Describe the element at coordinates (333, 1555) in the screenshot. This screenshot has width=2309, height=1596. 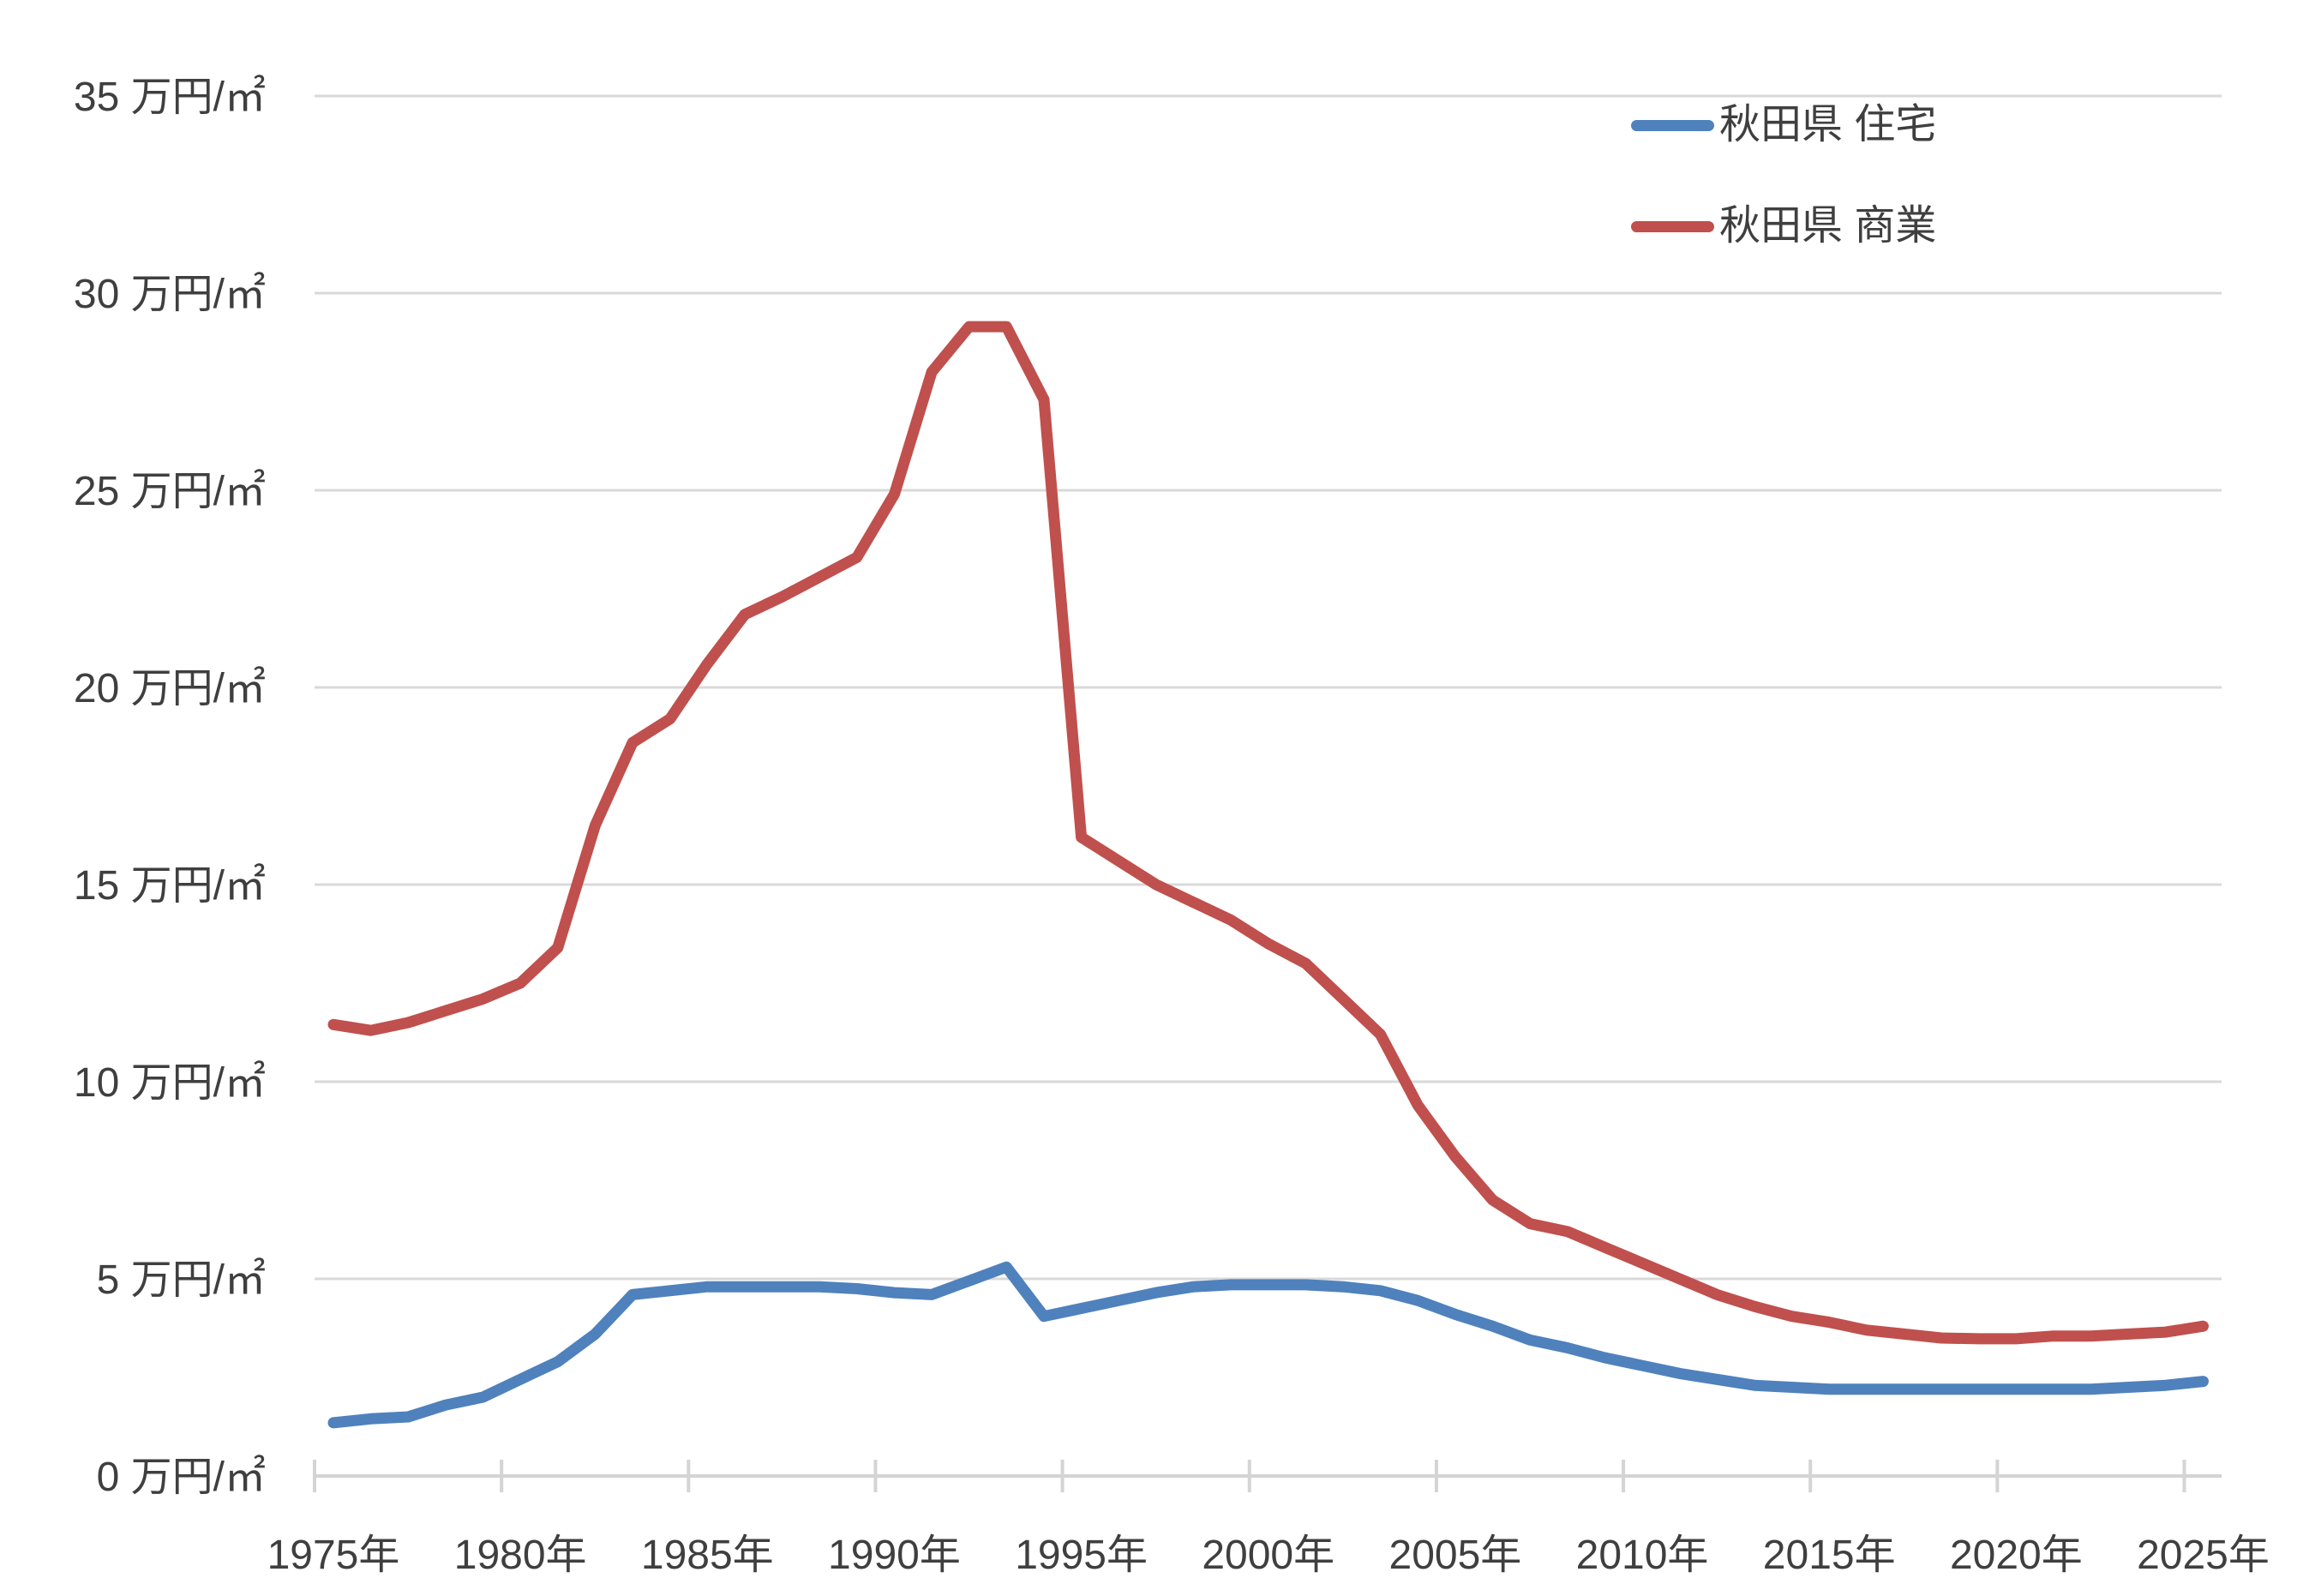
I see `x-axis-label: 1975年` at that location.